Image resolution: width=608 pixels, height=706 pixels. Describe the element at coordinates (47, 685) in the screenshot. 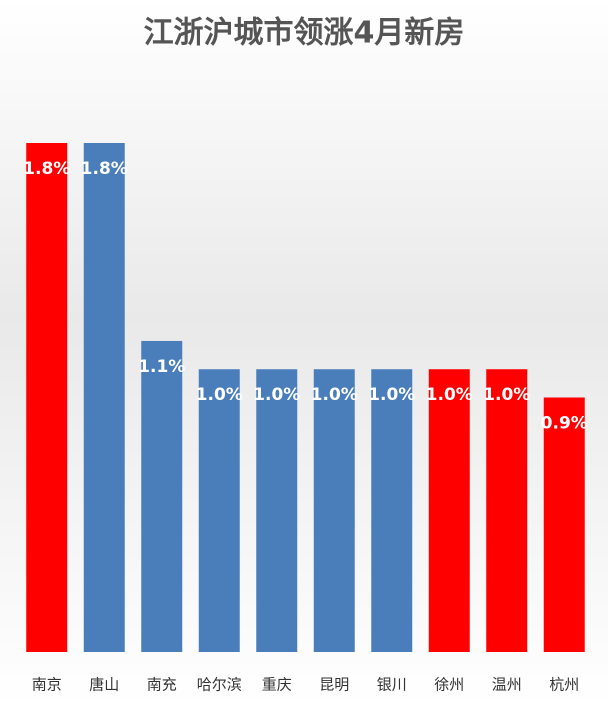

I see `x-tick-label: 南京` at that location.